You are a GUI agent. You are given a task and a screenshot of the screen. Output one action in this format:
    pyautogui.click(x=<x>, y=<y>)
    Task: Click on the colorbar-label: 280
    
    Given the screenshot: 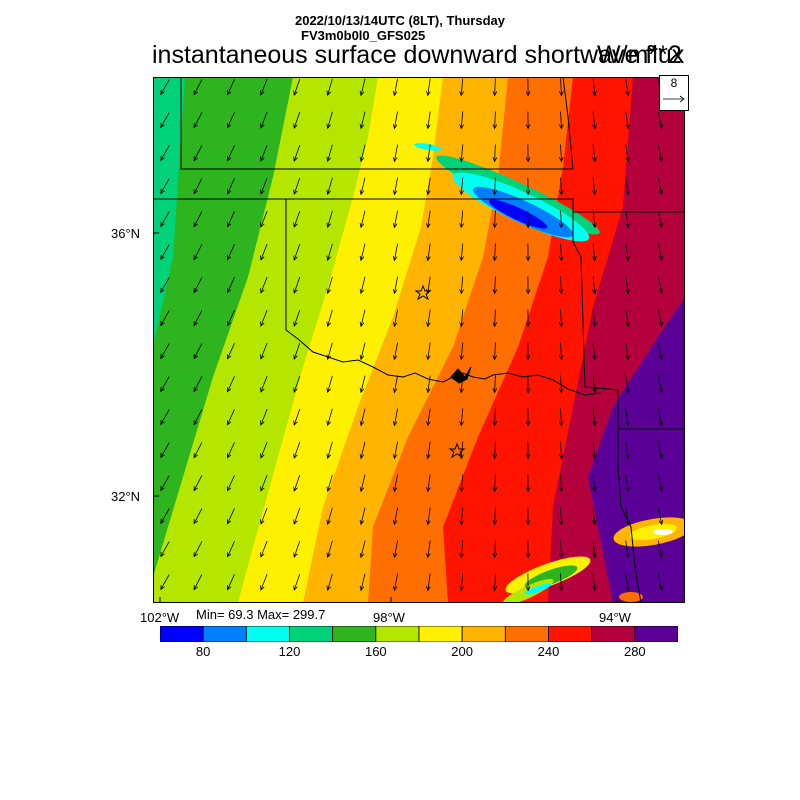 What is the action you would take?
    pyautogui.click(x=634, y=651)
    